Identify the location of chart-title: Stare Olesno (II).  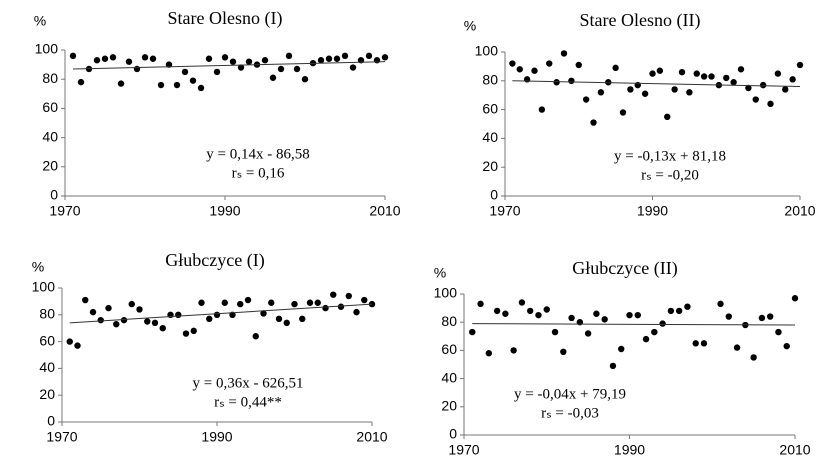
(640, 20).